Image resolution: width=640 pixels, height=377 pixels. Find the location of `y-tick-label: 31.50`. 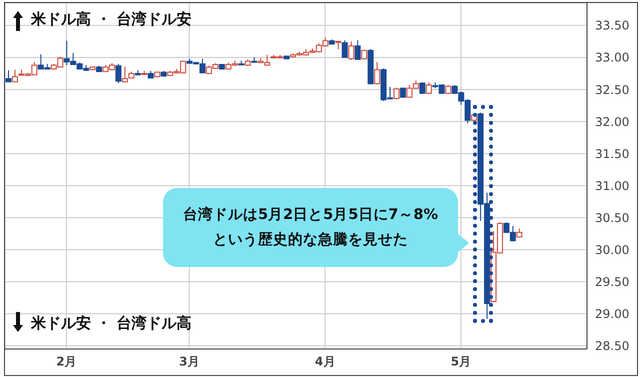

y-tick-label: 31.50 is located at coordinates (612, 153).